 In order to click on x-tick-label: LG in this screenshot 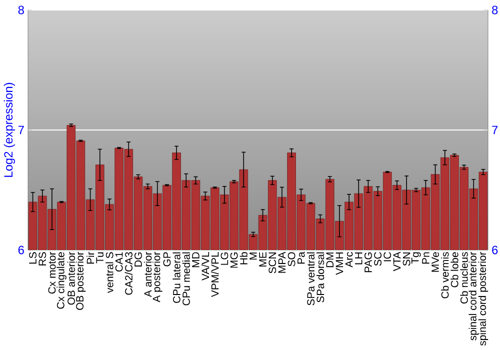, I will do `click(224, 258)`.